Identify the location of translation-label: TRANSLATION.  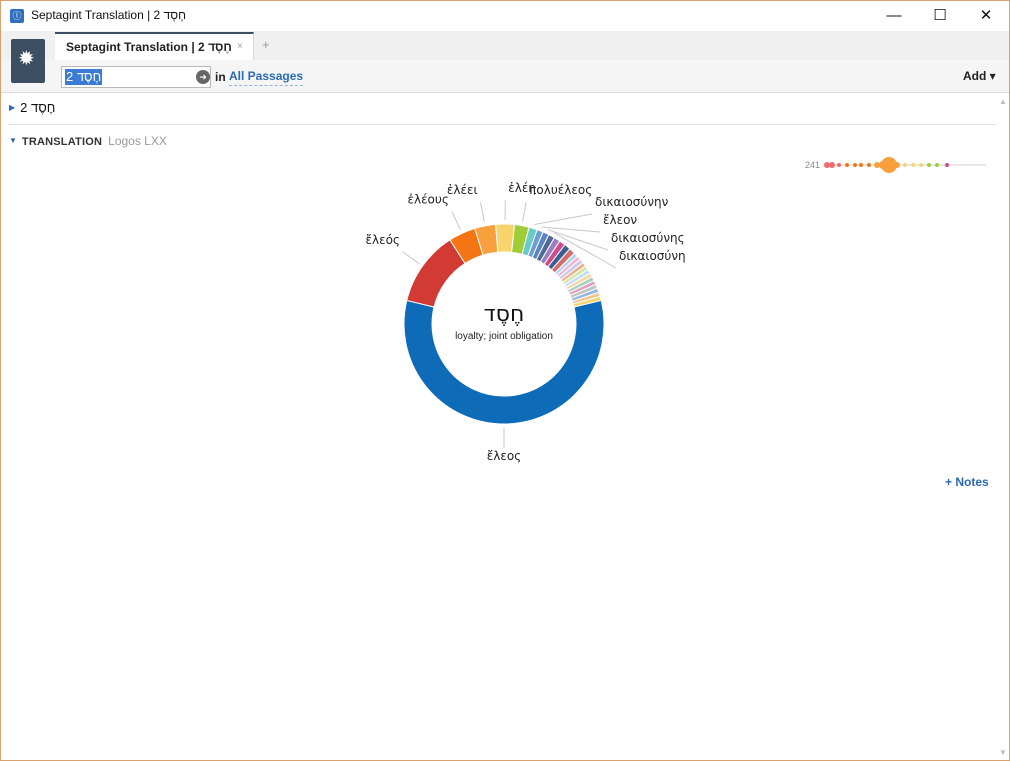
(62, 142).